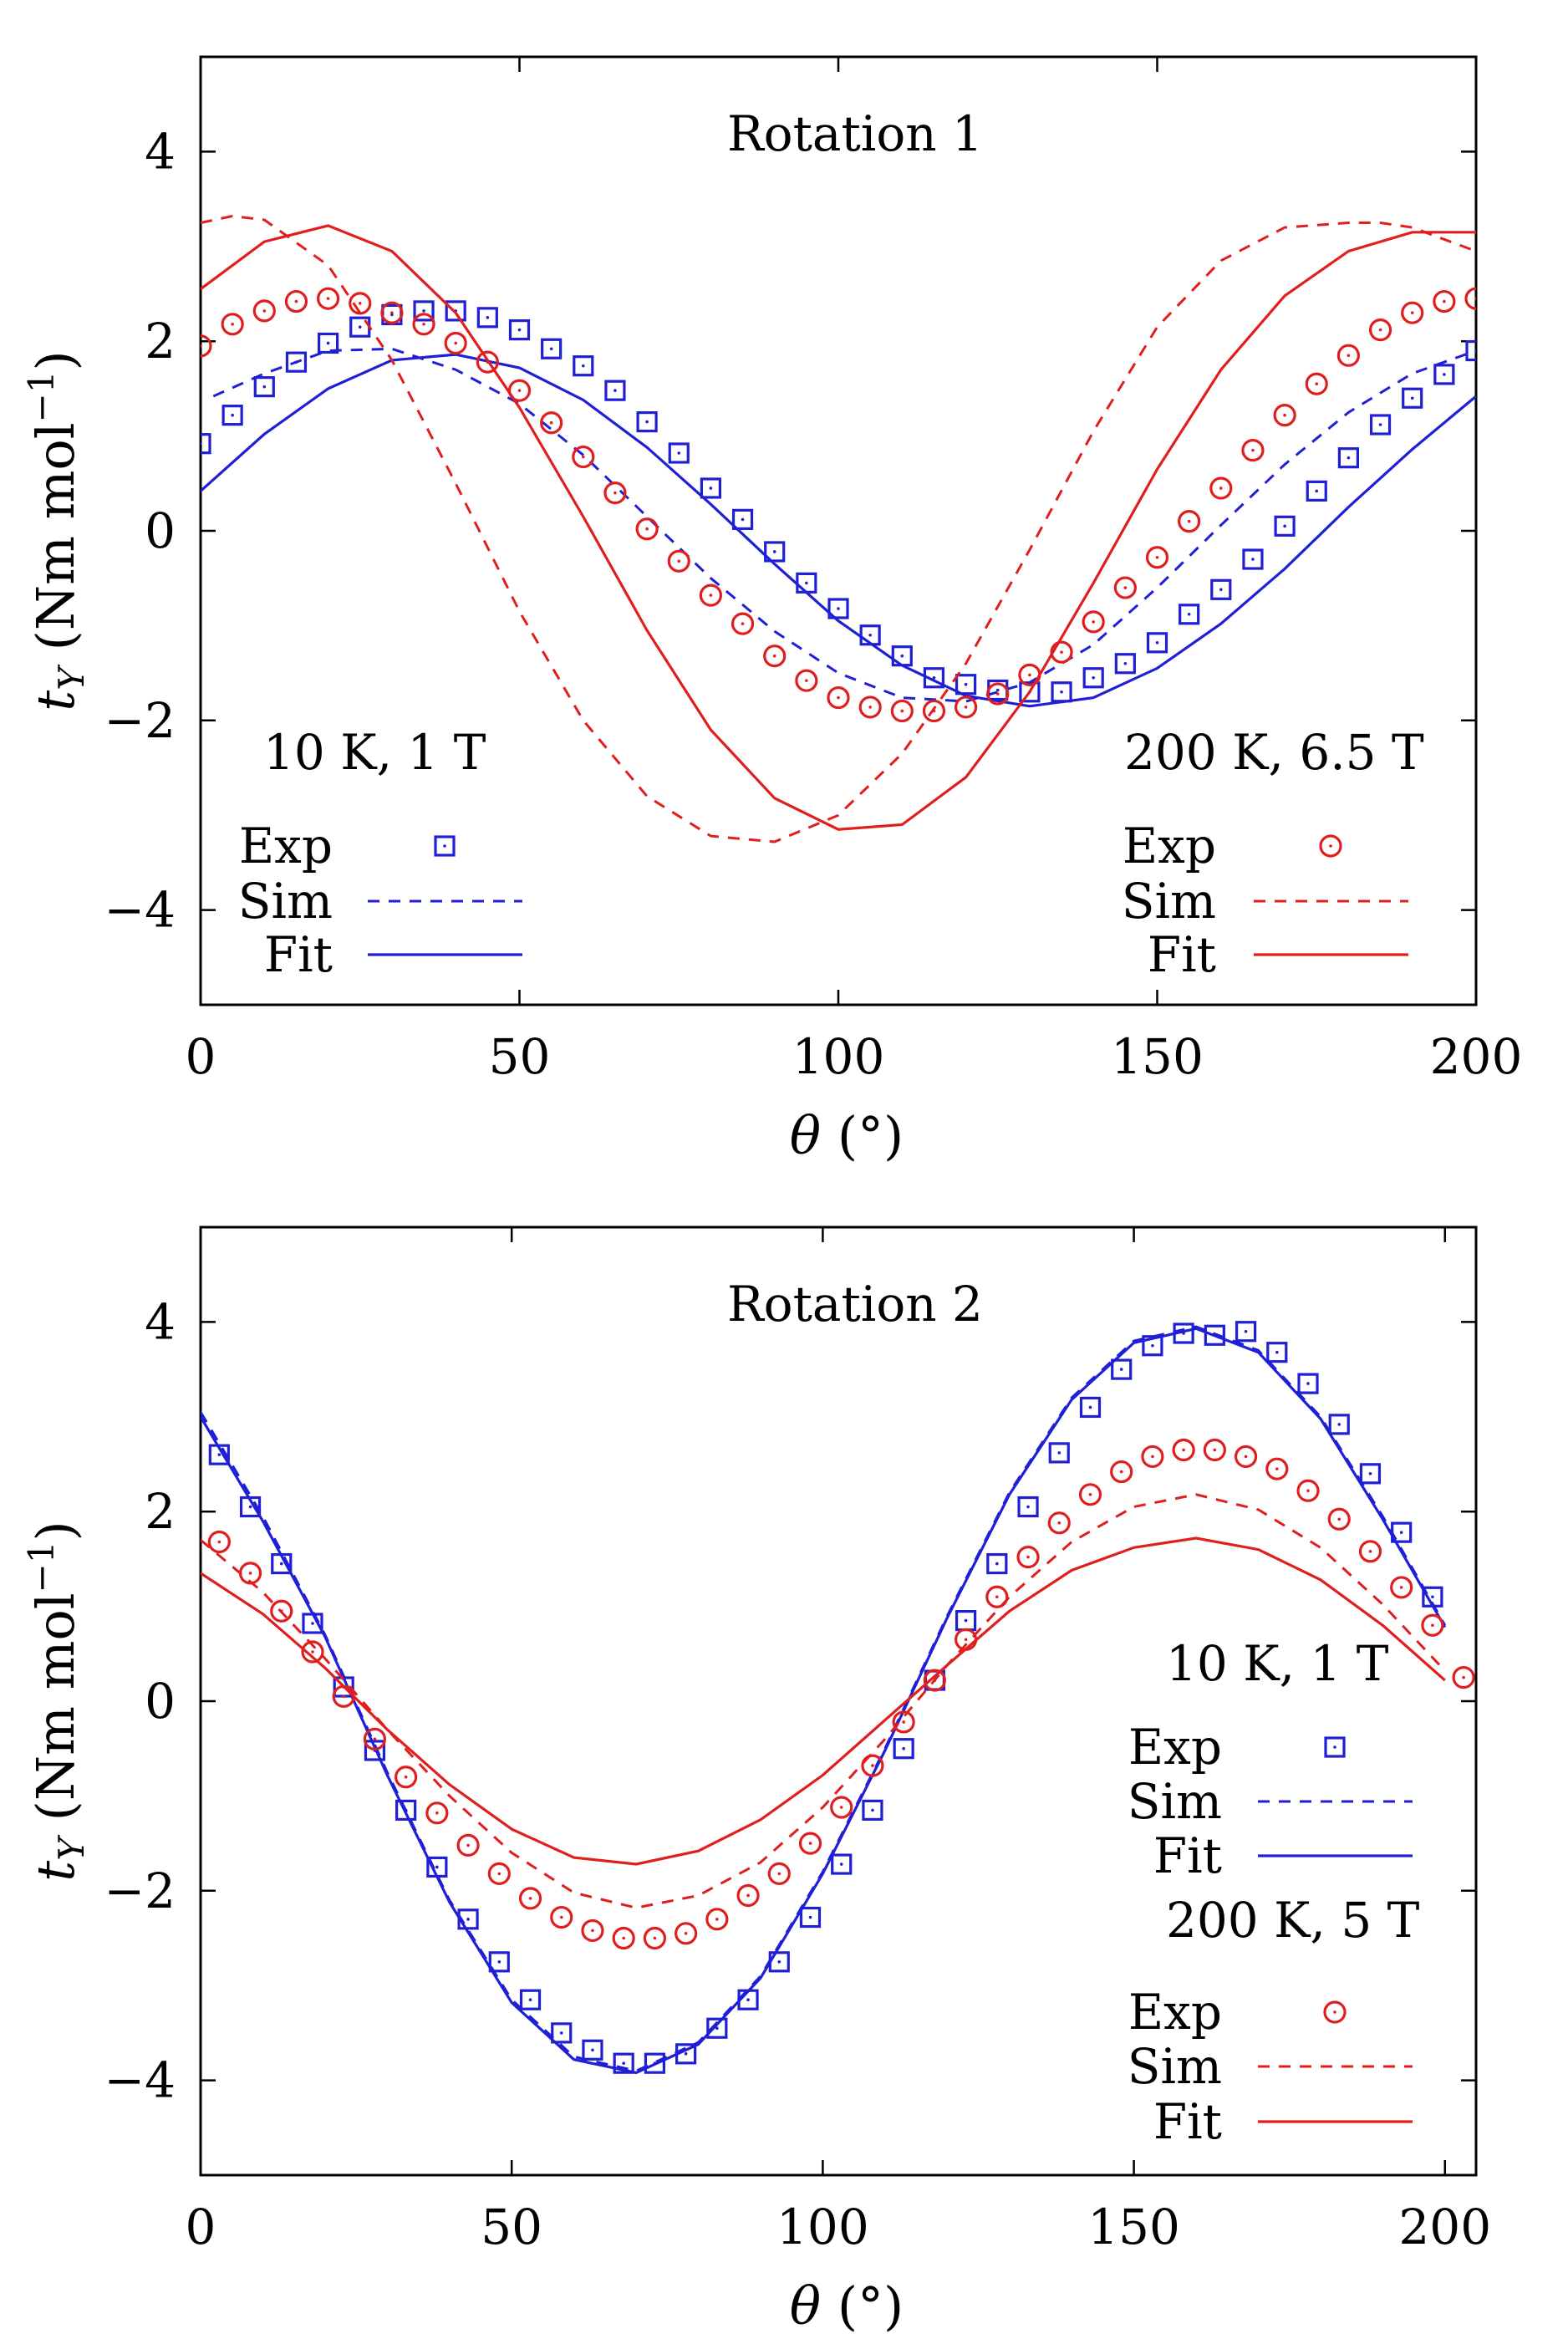 The height and width of the screenshot is (2344, 1568). I want to click on y-axis-label: tY (Nm mol−1), so click(56, 530).